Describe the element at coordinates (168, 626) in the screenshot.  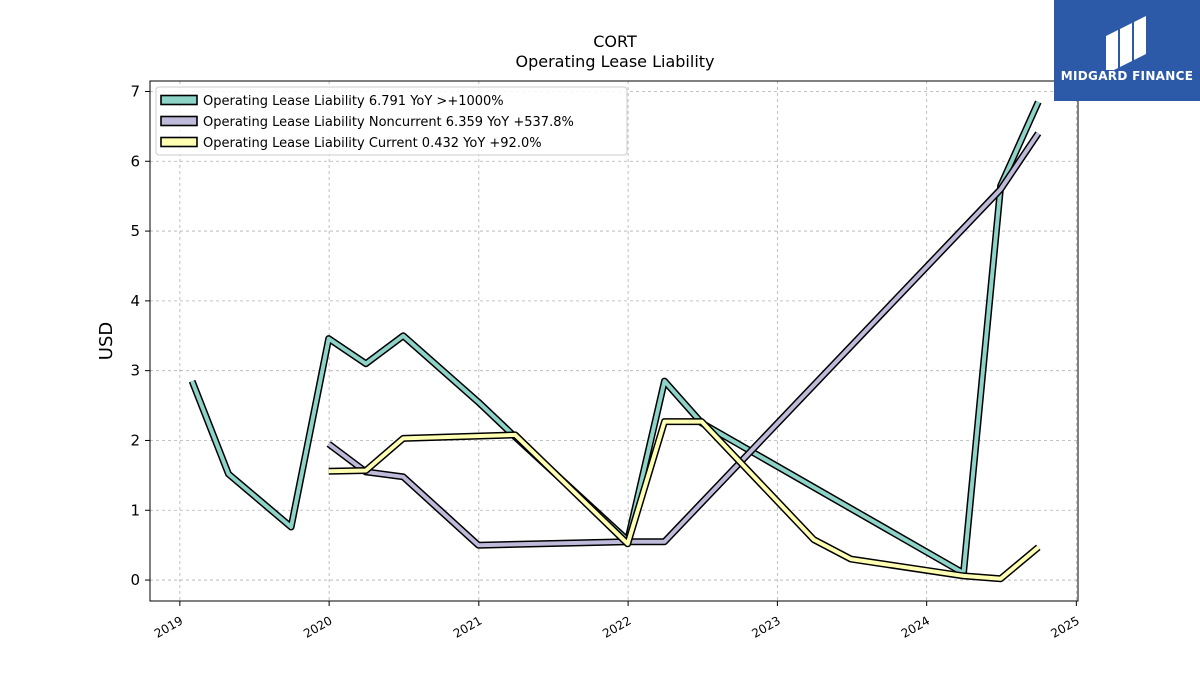
I see `x-tick-label: 2019` at that location.